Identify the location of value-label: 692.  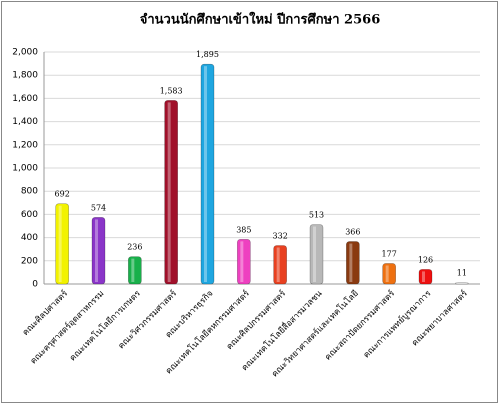
(62, 194).